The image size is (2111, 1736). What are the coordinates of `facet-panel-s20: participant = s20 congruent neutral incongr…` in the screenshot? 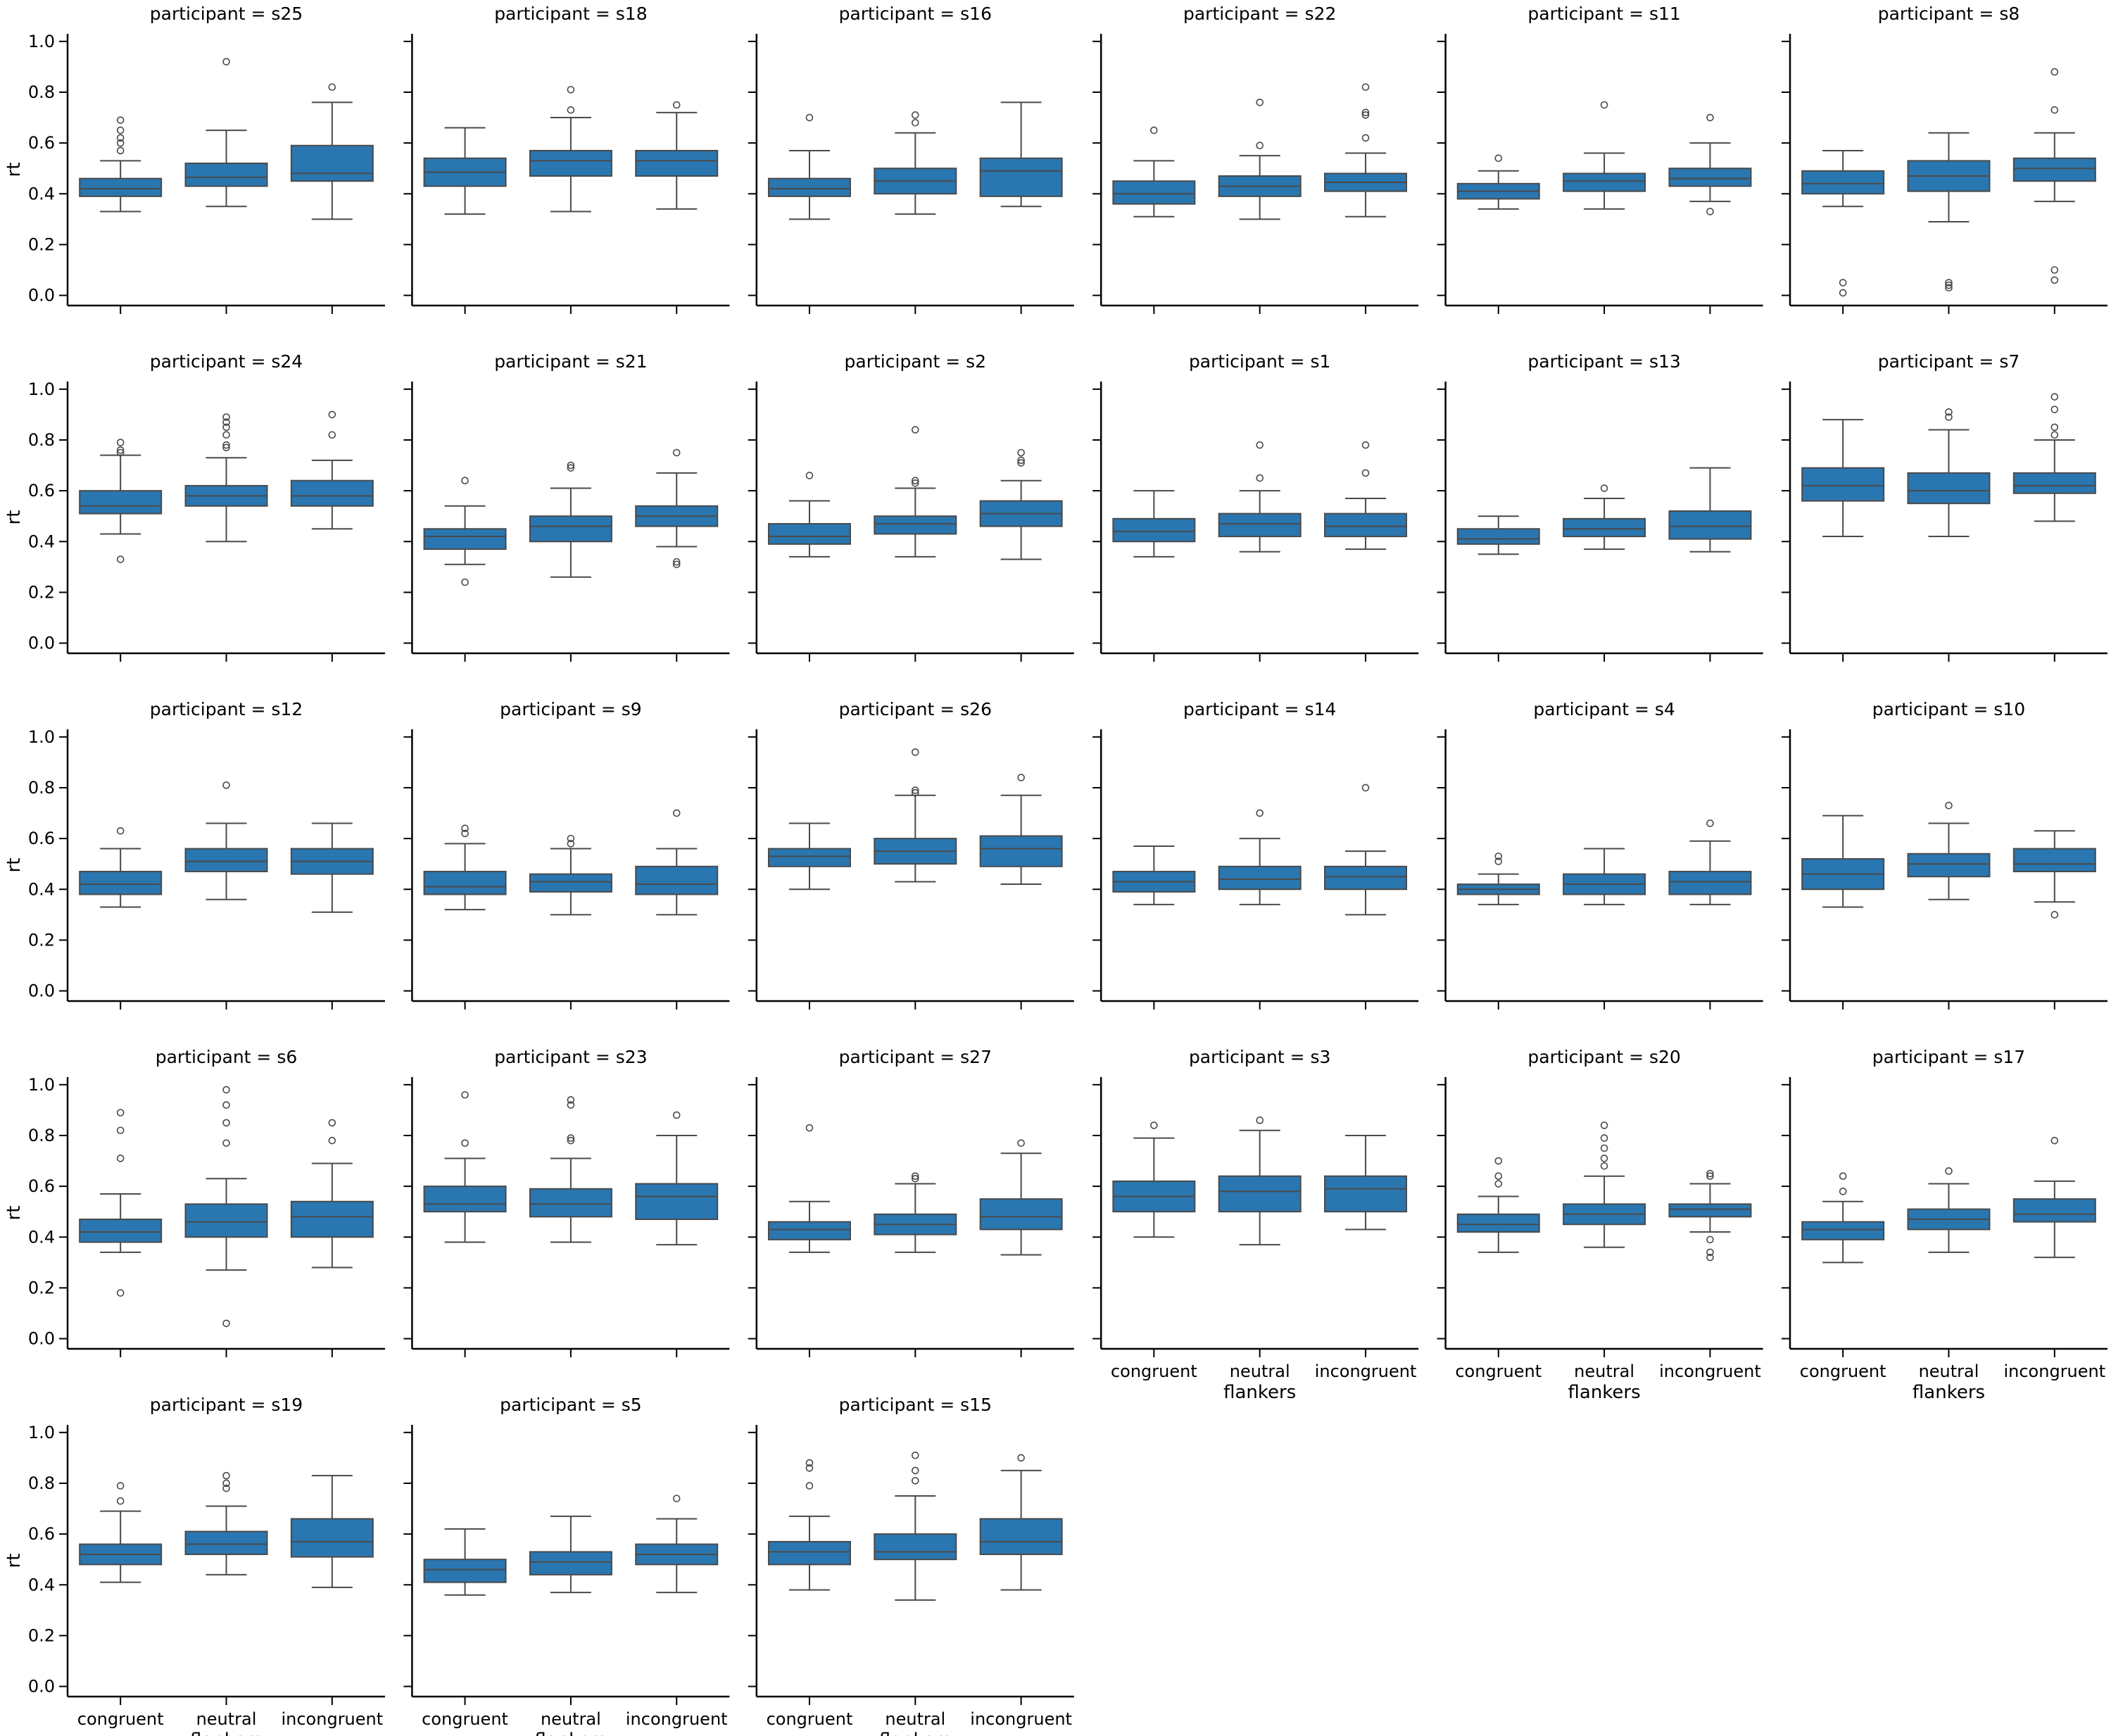 It's located at (1600, 1225).